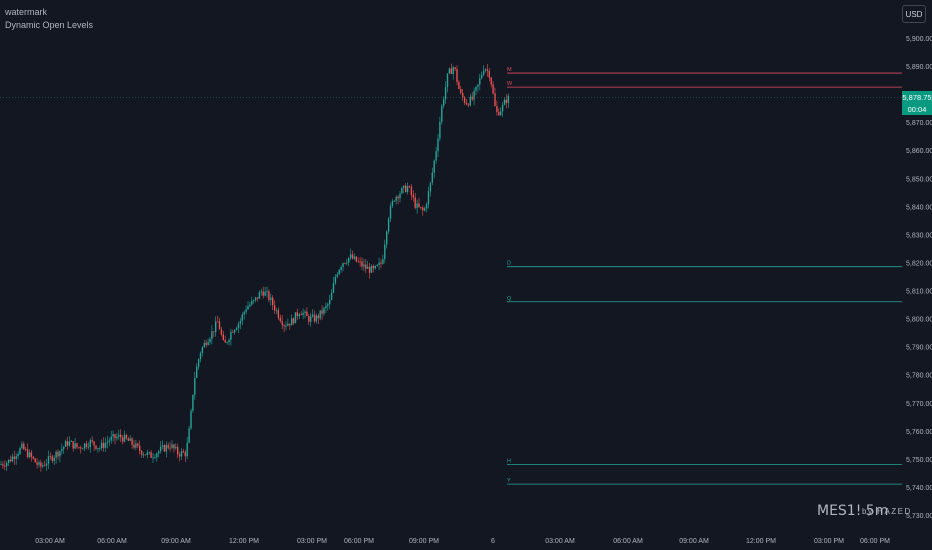  Describe the element at coordinates (919, 151) in the screenshot. I see `price-axis-label: 5,860.00` at that location.